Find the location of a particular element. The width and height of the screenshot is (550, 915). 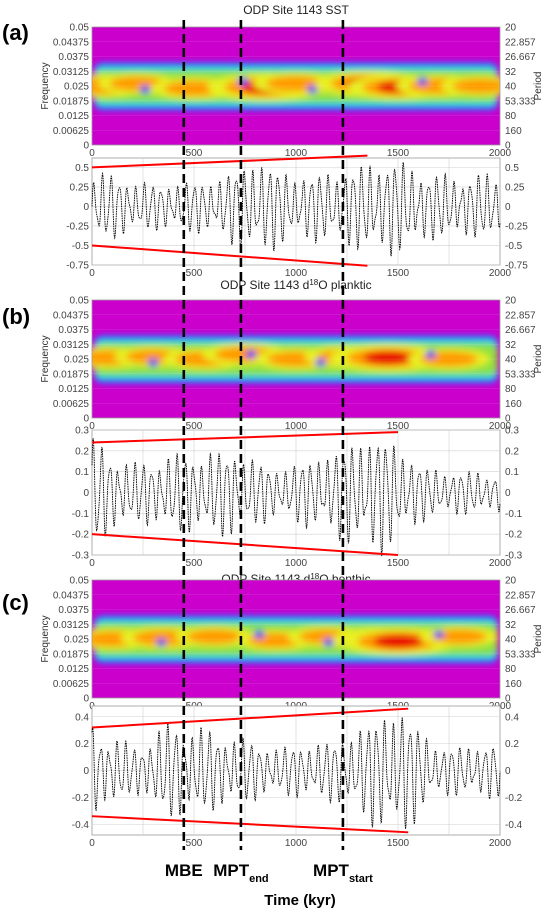

panel-title: ODP Site 1143 SST is located at coordinates (296, 10).